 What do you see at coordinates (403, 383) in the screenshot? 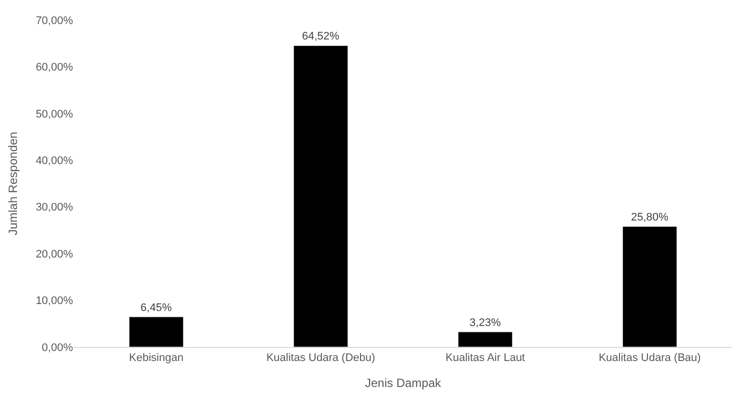
I see `x-axis-title: Jenis Dampak` at bounding box center [403, 383].